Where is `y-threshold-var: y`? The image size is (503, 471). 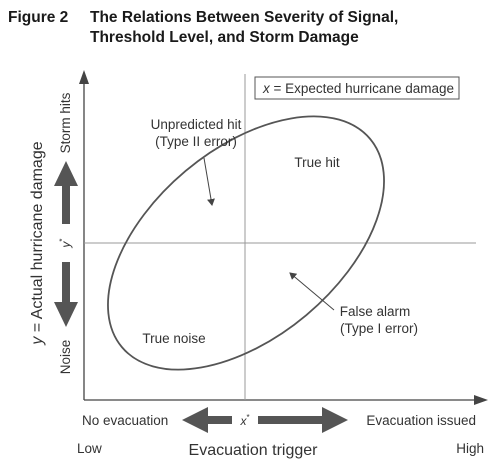 y-threshold-var: y is located at coordinates (66, 245).